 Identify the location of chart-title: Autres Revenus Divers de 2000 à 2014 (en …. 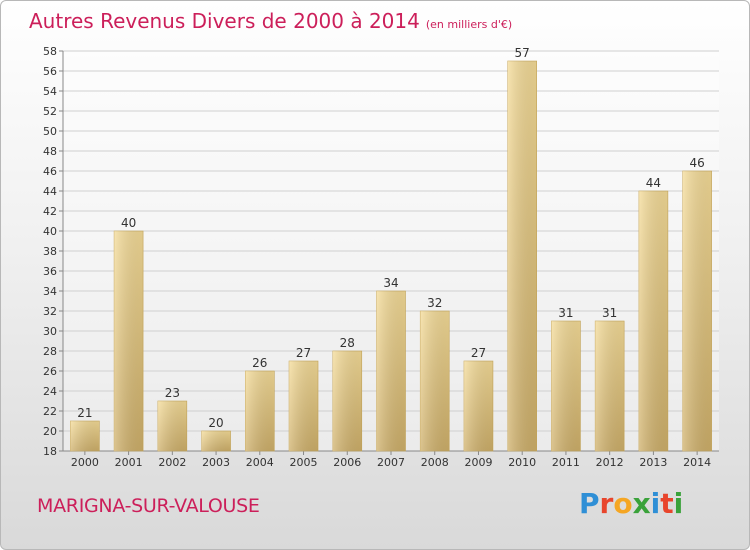
(270, 21).